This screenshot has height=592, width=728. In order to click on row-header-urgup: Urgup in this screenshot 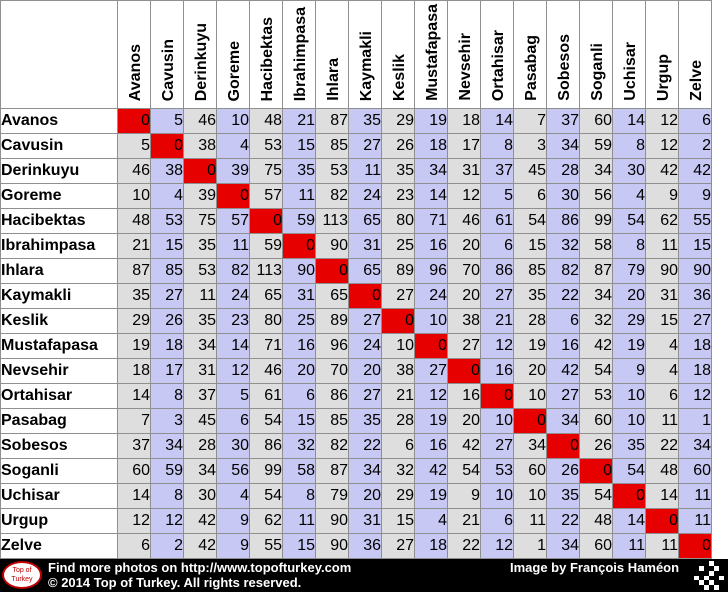, I will do `click(59, 521)`.